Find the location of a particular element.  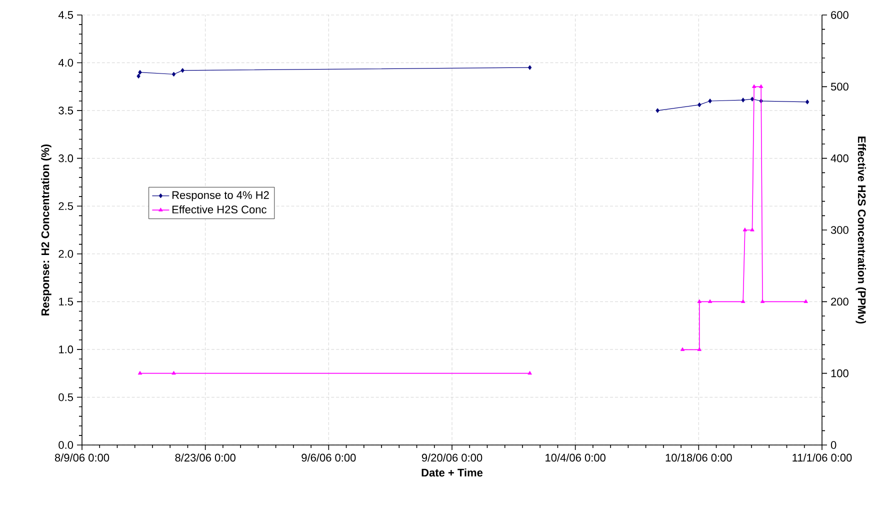

y-tick-label: 4.0 is located at coordinates (66, 62).